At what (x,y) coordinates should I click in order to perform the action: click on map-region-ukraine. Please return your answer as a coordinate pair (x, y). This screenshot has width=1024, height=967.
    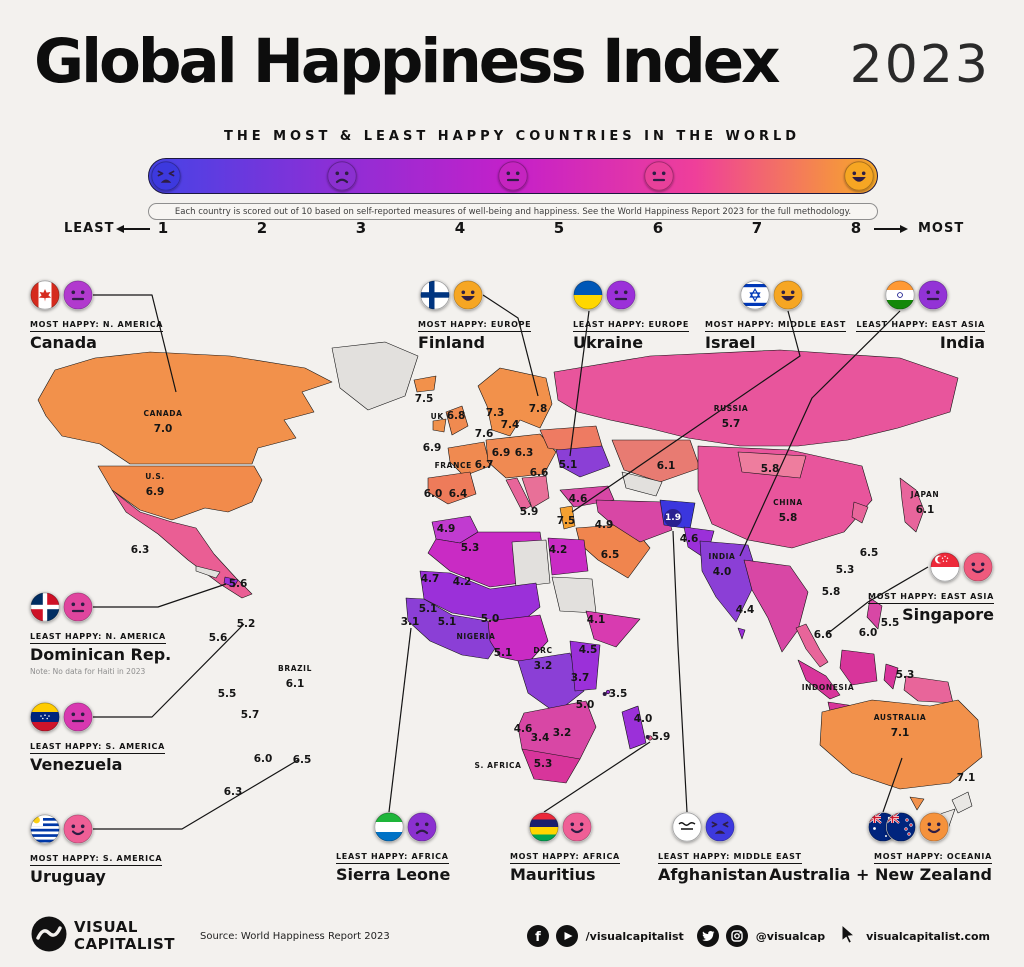
    Looking at the image, I should click on (583, 461).